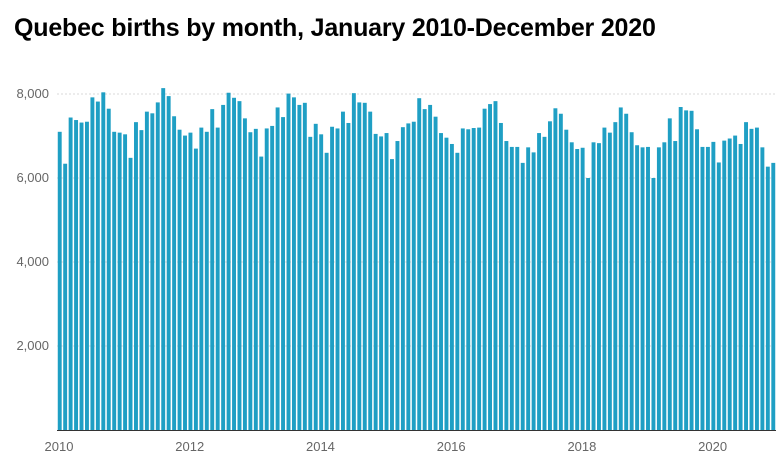 This screenshot has height=468, width=784. What do you see at coordinates (32, 93) in the screenshot?
I see `y-tick-label: 8,000` at bounding box center [32, 93].